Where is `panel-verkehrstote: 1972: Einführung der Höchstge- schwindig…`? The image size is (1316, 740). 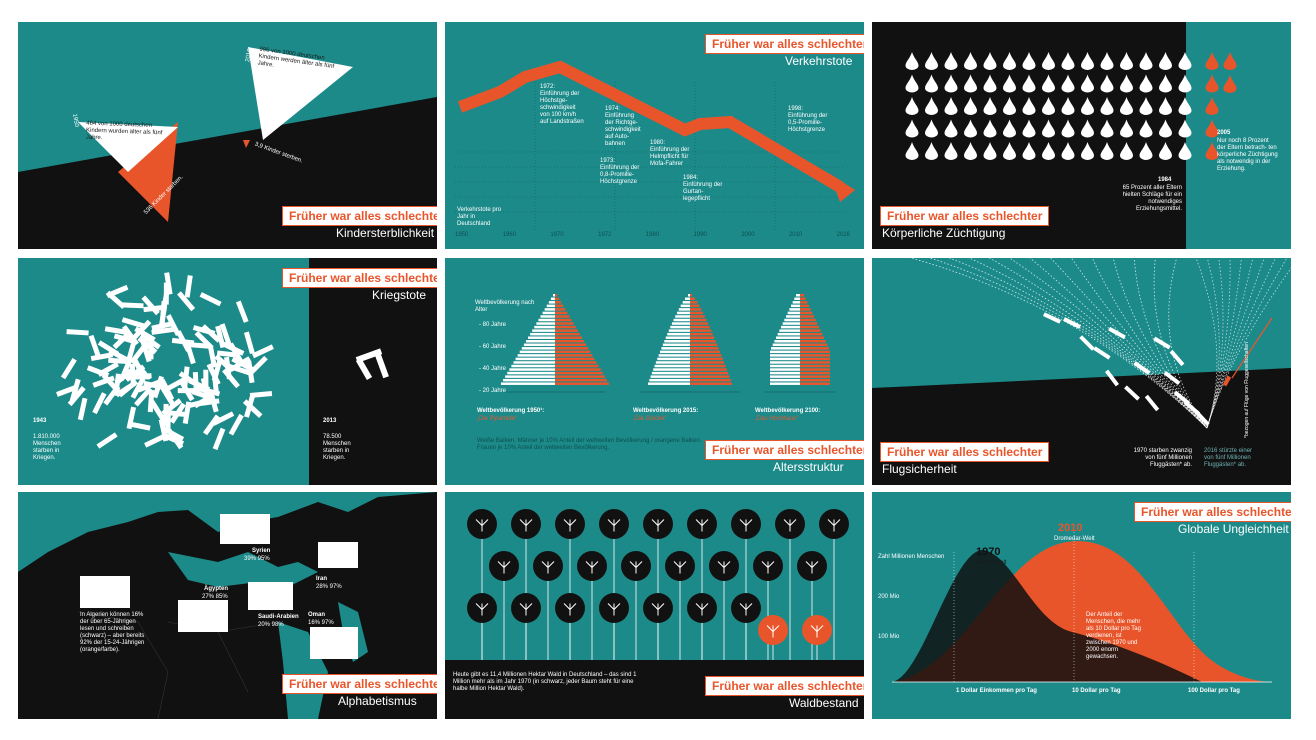
panel-verkehrstote: 1972: Einführung der Höchstge- schwindig… is located at coordinates (654, 135).